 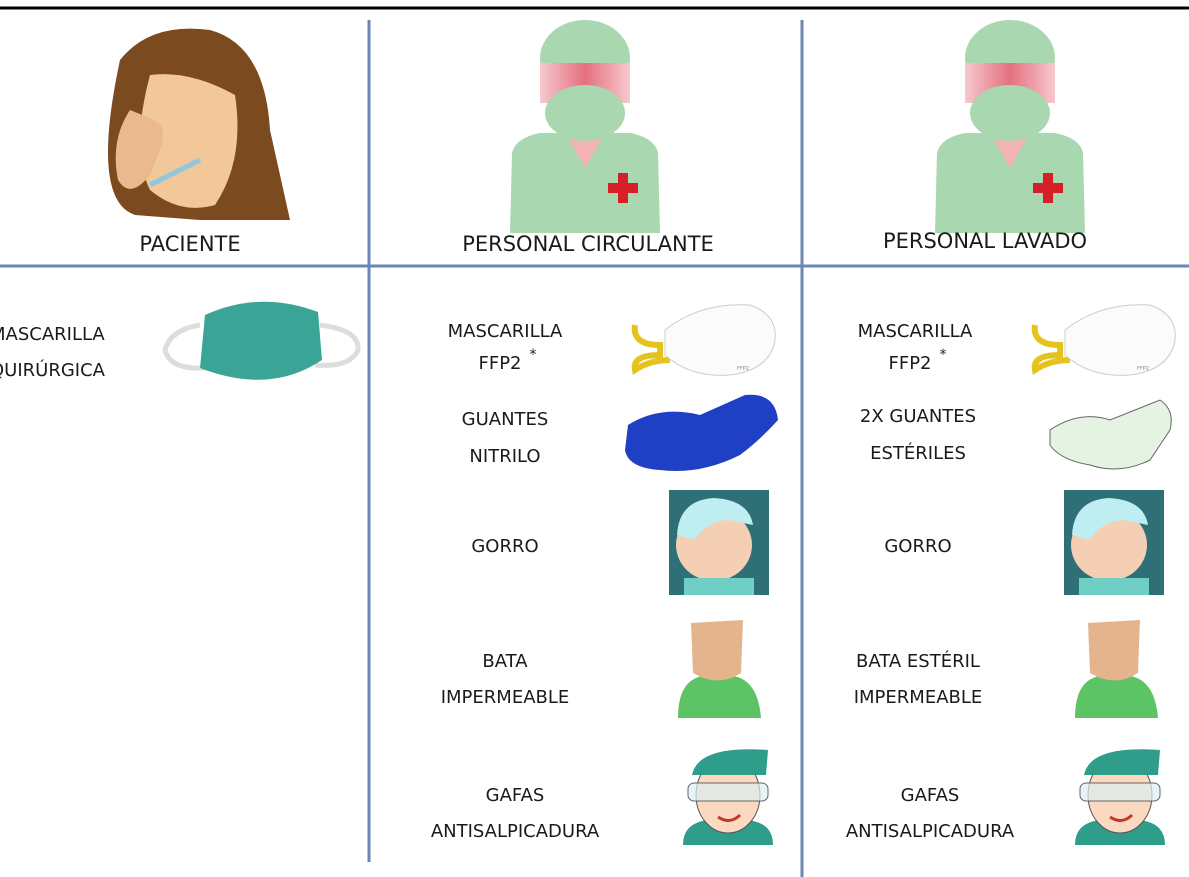 I want to click on patient-icon, so click(x=199, y=124).